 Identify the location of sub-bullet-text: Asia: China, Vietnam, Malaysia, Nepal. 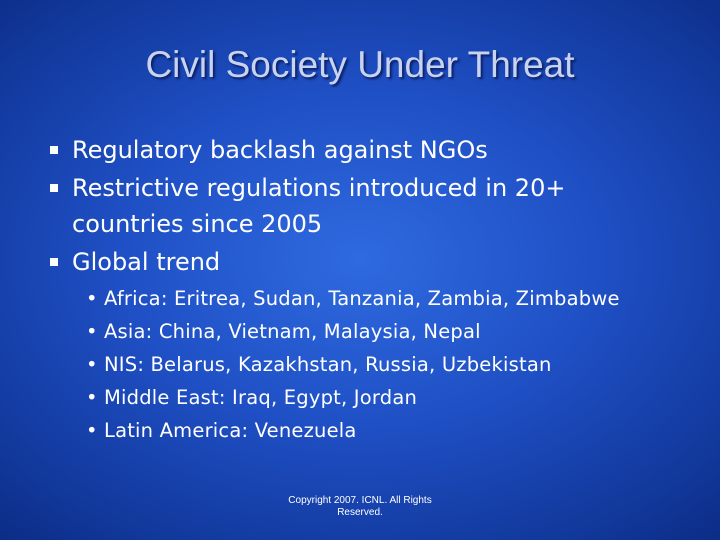
(292, 331).